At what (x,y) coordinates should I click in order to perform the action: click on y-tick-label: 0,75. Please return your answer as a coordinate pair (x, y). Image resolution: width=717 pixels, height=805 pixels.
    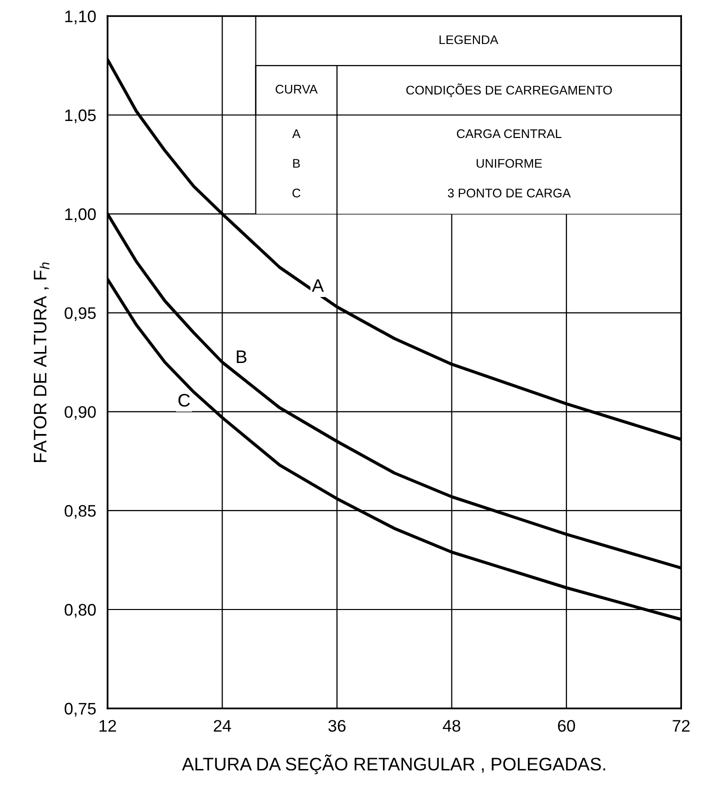
    Looking at the image, I should click on (80, 709).